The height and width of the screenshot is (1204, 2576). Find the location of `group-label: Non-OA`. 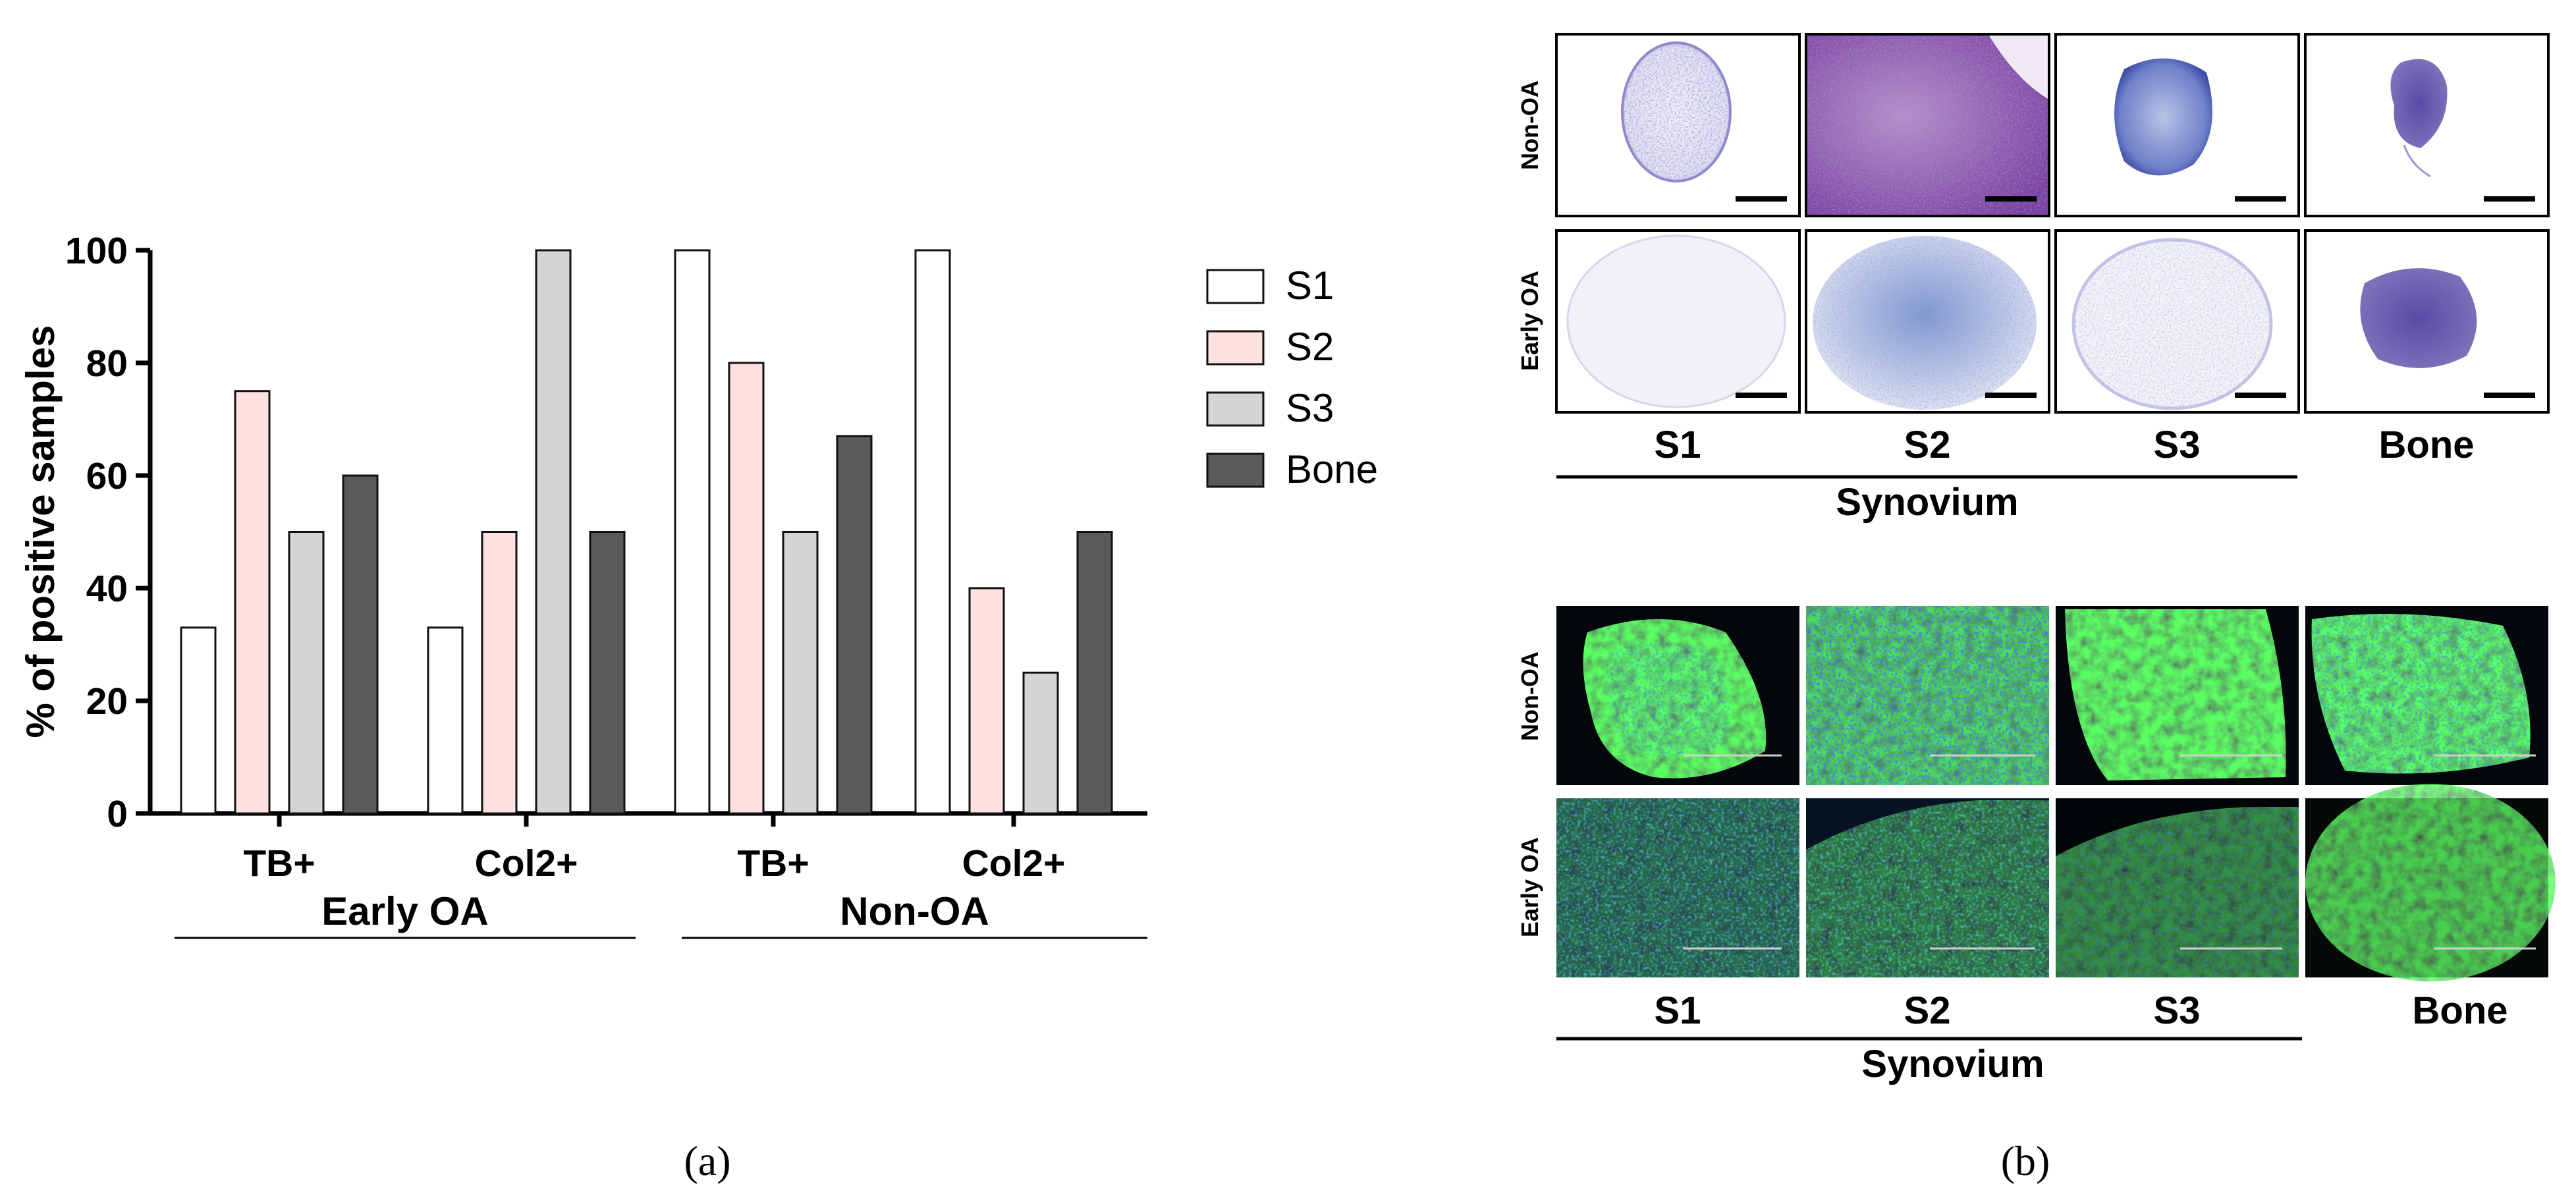

group-label: Non-OA is located at coordinates (914, 911).